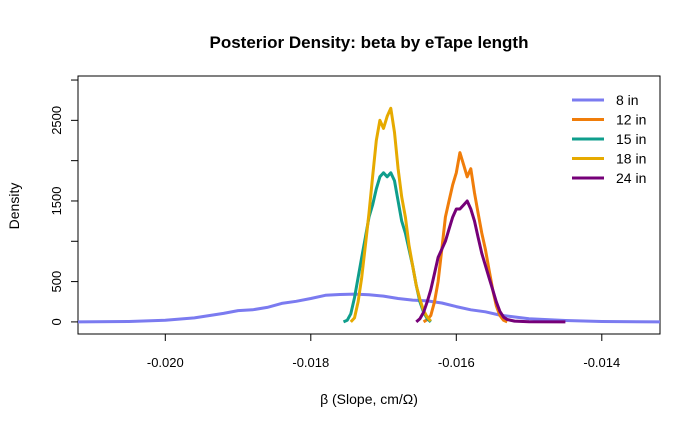 The width and height of the screenshot is (700, 432). I want to click on y-tick-label: 0, so click(56, 321).